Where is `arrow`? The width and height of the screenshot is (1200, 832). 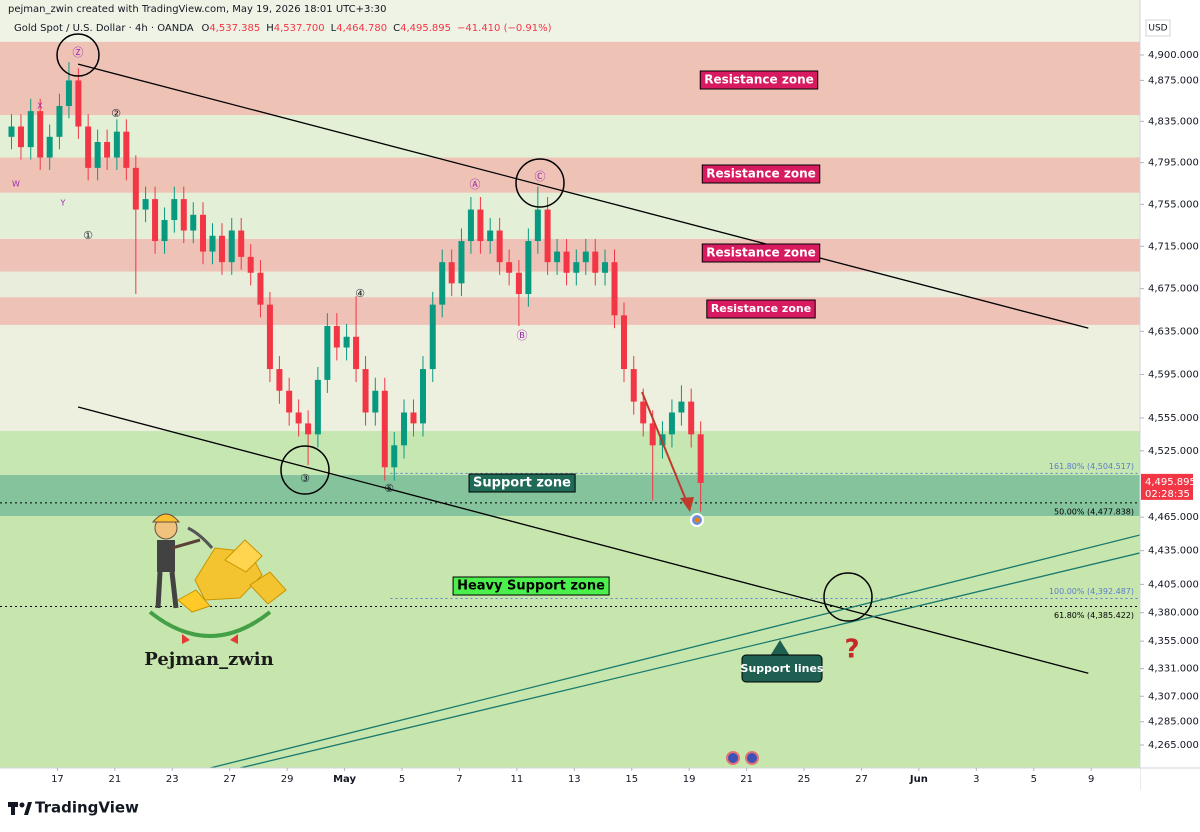
arrow is located at coordinates (665, 448).